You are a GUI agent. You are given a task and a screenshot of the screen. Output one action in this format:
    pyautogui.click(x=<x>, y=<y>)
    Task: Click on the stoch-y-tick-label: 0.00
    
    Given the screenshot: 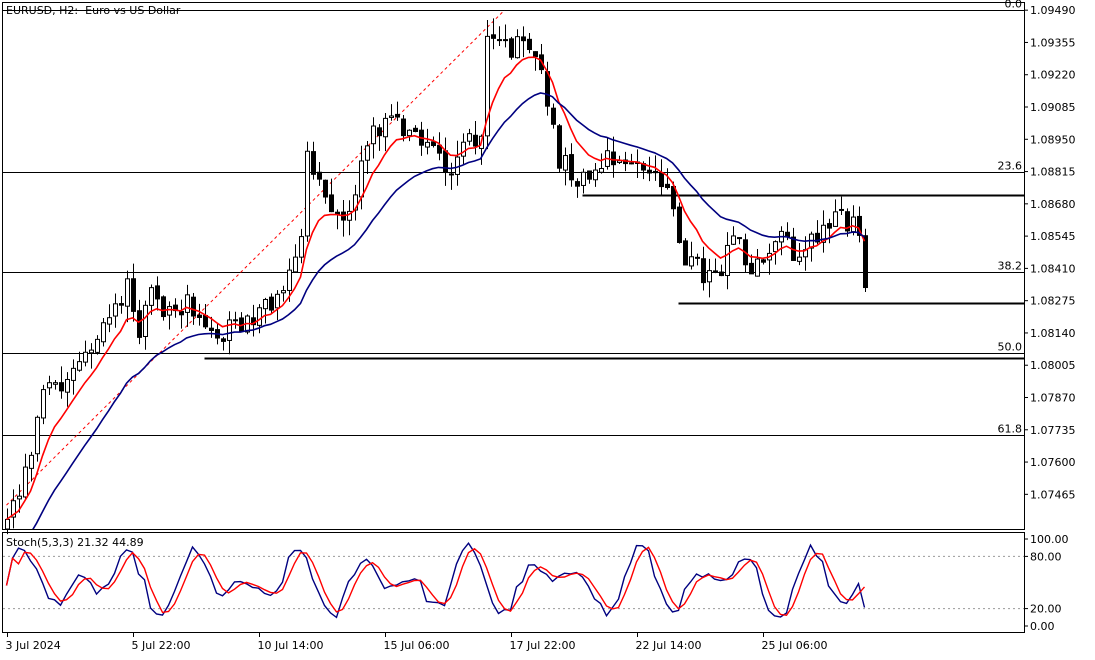 What is the action you would take?
    pyautogui.click(x=1042, y=626)
    